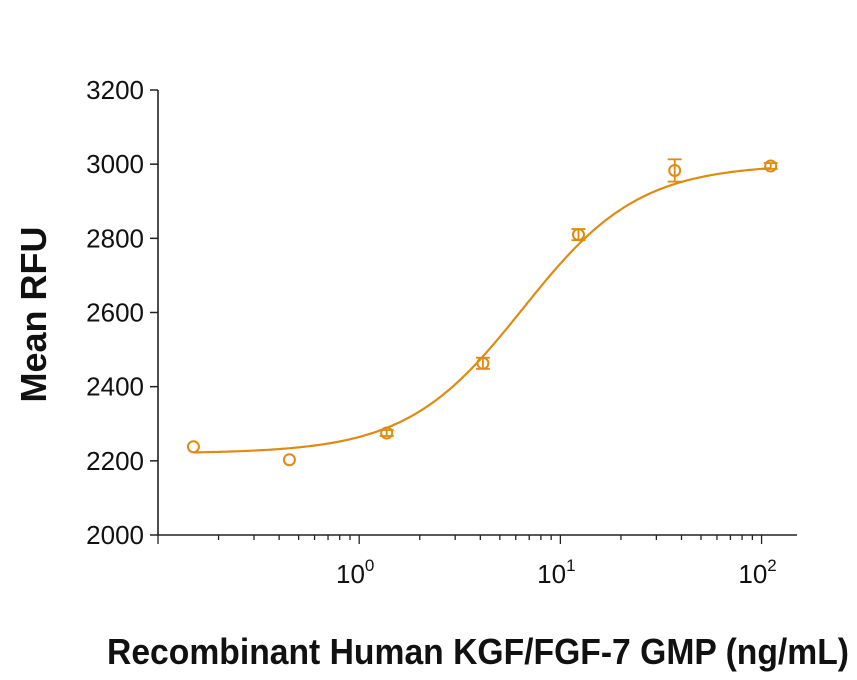  Describe the element at coordinates (115, 535) in the screenshot. I see `y-tick-label: 2000` at that location.